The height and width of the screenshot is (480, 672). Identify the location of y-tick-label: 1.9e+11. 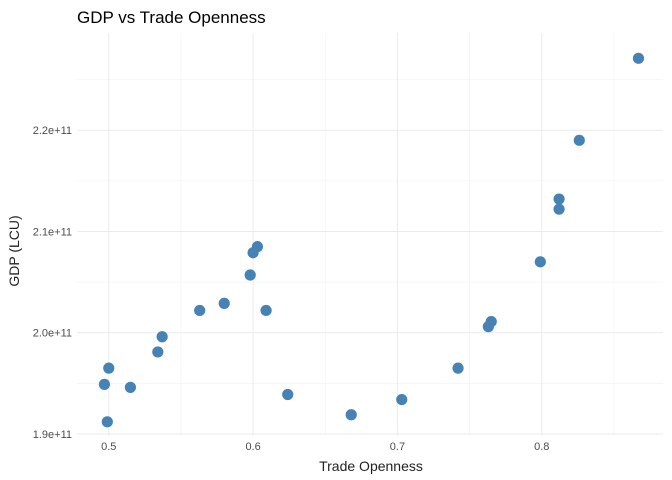
(52, 435).